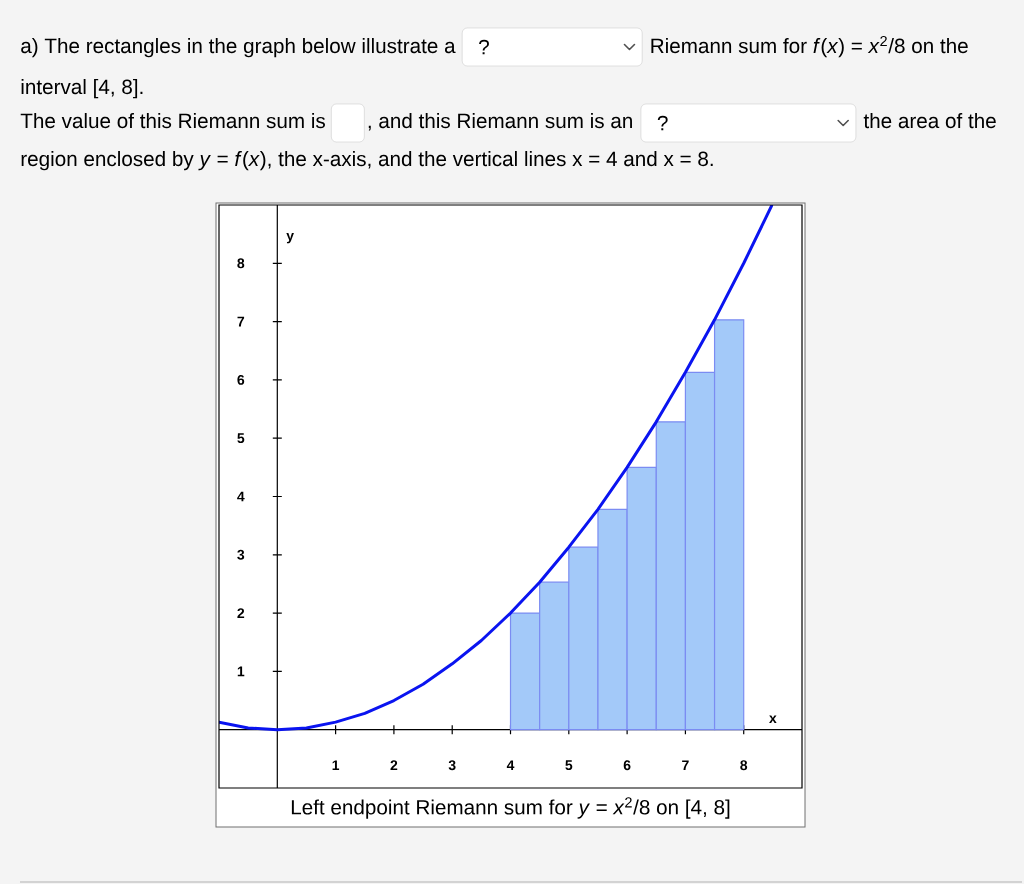 Image resolution: width=1024 pixels, height=884 pixels. Describe the element at coordinates (241, 379) in the screenshot. I see `y-tick-label: 6` at that location.